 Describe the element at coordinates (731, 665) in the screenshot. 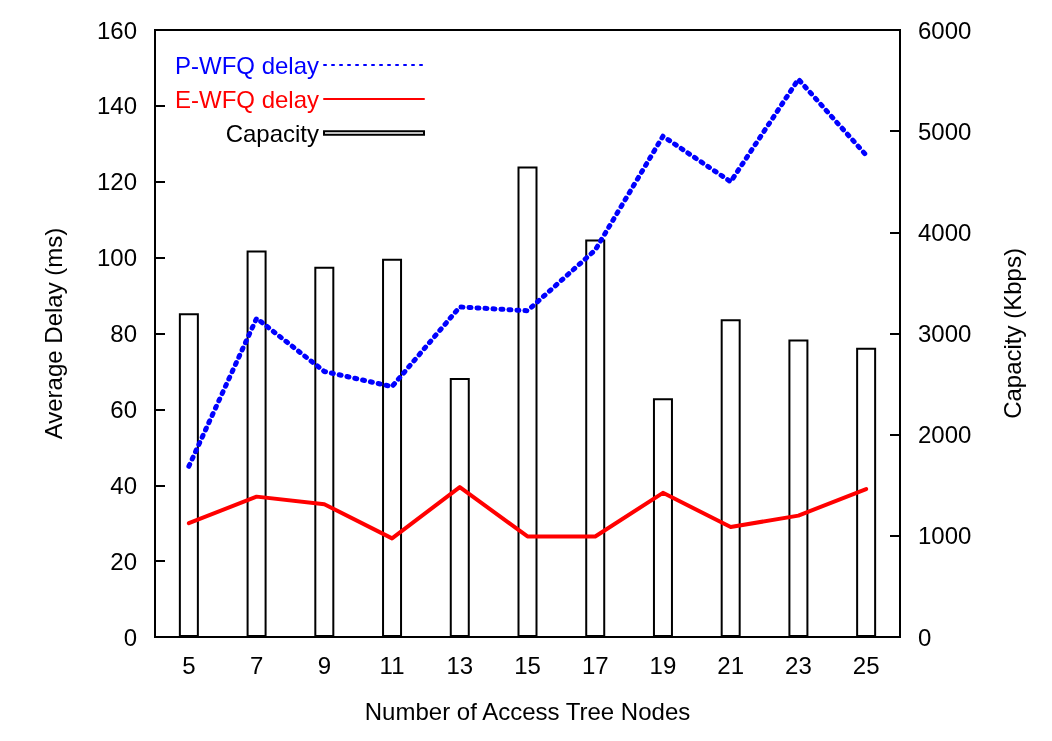

I see `x-tick-label: 21` at that location.